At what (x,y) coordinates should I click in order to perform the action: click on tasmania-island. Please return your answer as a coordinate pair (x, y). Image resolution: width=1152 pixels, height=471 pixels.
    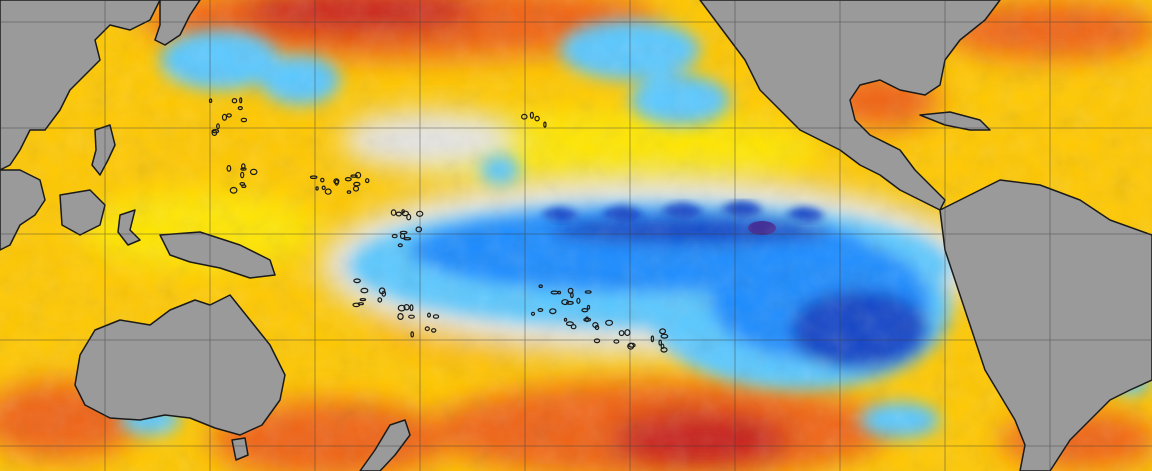
    Looking at the image, I should click on (240, 449).